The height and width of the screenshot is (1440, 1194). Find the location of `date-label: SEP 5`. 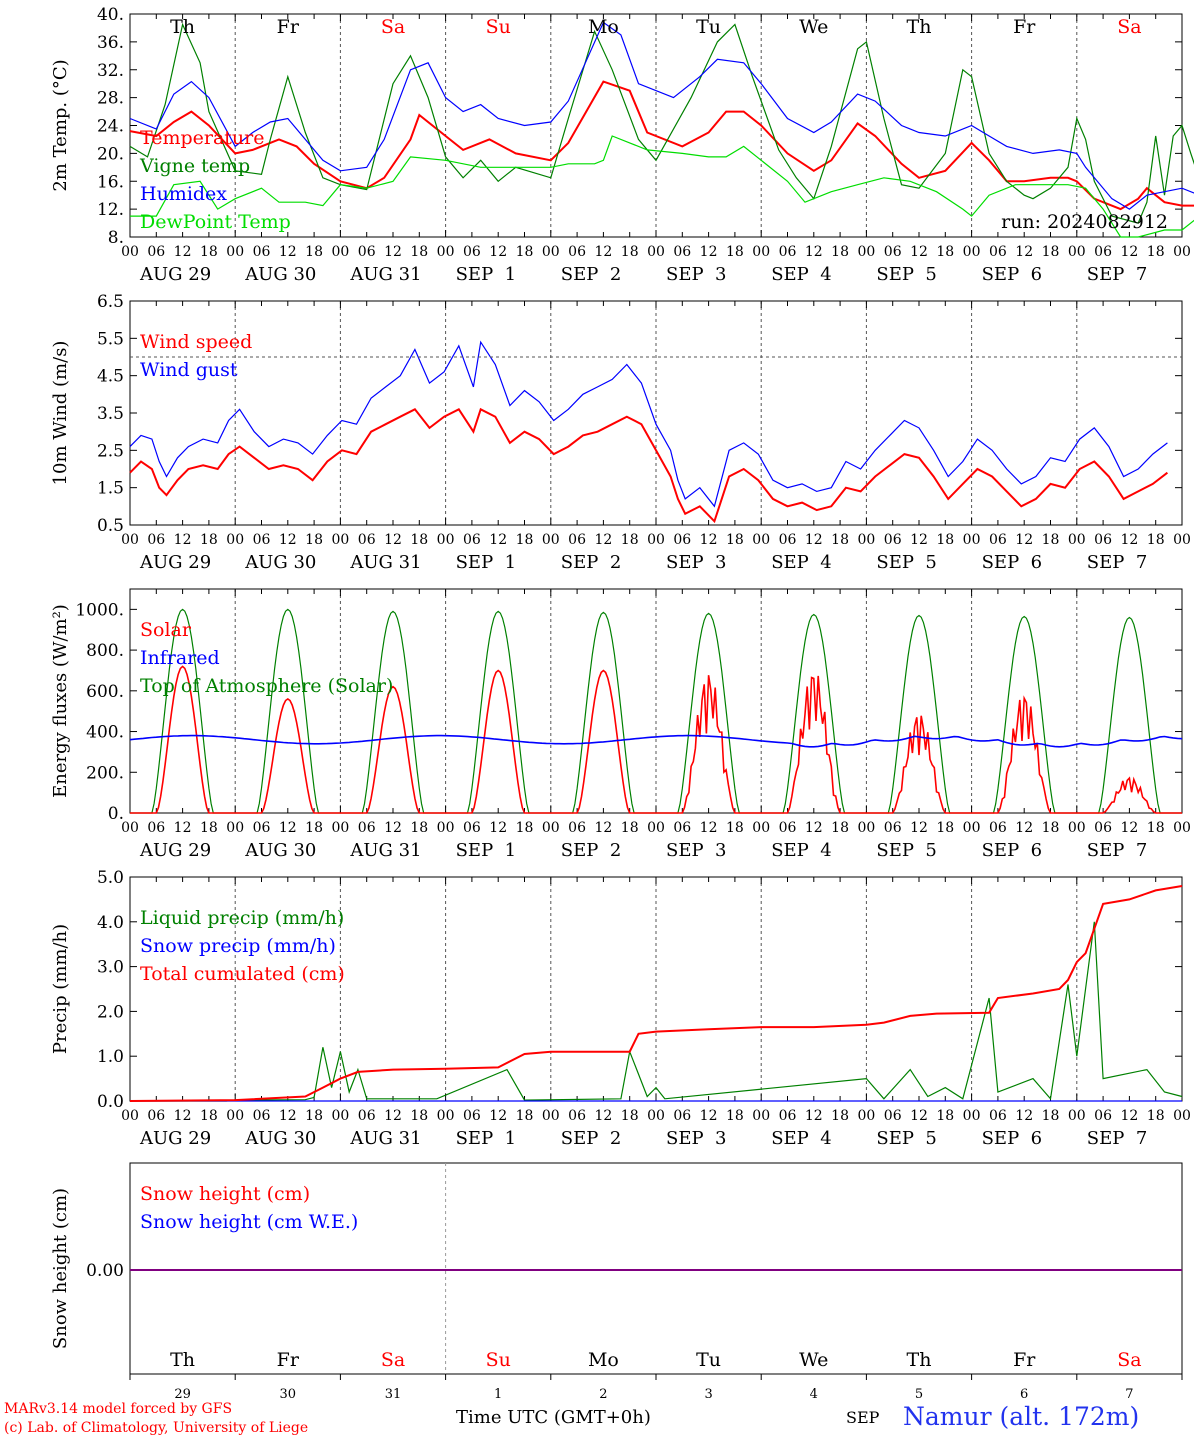

date-label: SEP 5 is located at coordinates (906, 850).